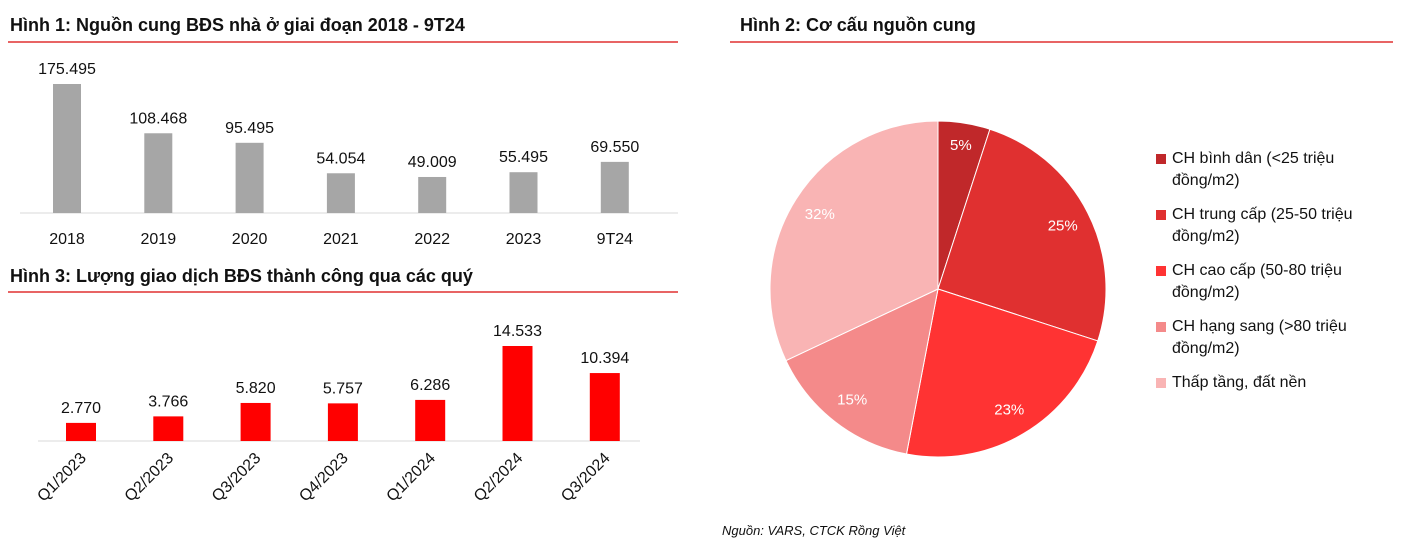 Image resolution: width=1409 pixels, height=544 pixels. Describe the element at coordinates (523, 157) in the screenshot. I see `data-label: 55.495` at that location.